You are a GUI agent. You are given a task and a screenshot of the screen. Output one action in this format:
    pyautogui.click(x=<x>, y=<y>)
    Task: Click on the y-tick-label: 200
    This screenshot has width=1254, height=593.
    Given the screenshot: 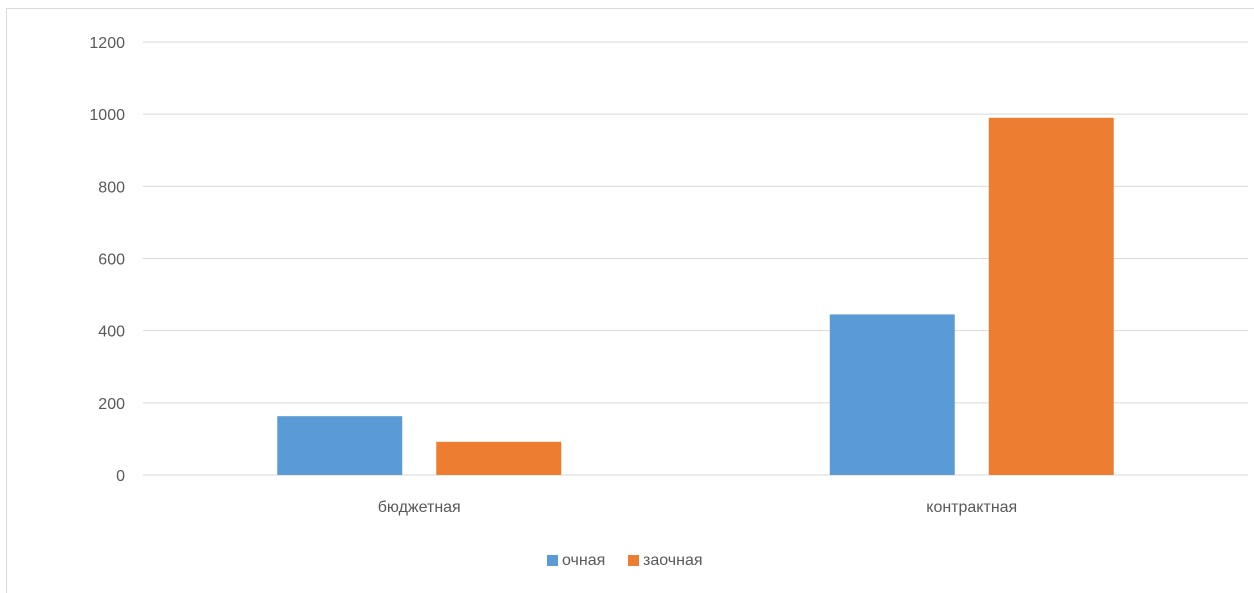 What is the action you would take?
    pyautogui.click(x=111, y=404)
    